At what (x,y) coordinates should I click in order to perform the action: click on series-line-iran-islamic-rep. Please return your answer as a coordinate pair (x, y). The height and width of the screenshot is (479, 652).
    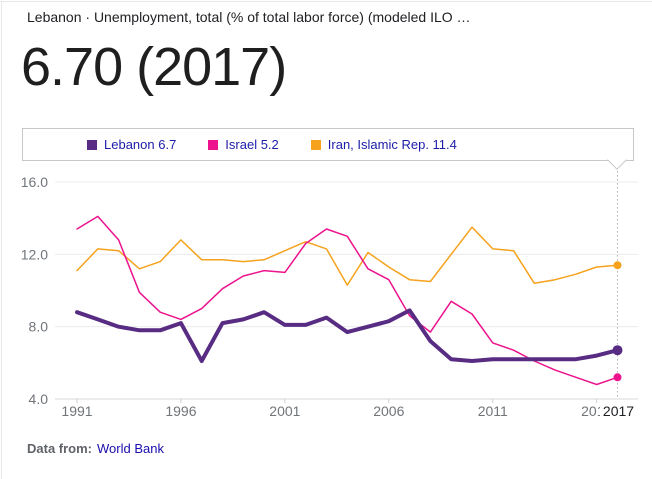
    Looking at the image, I should click on (347, 256).